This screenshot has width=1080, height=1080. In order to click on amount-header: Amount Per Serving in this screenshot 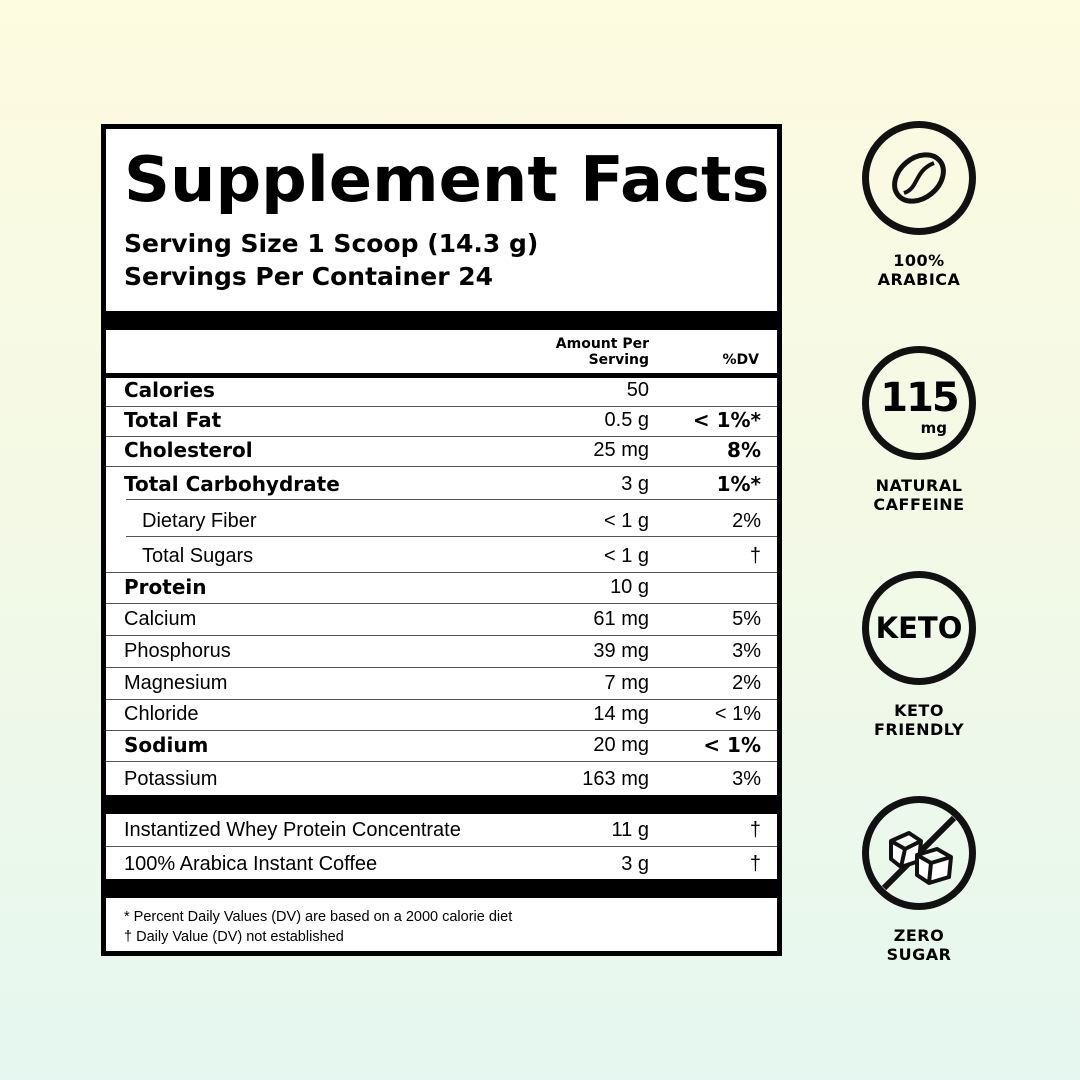, I will do `click(602, 352)`.